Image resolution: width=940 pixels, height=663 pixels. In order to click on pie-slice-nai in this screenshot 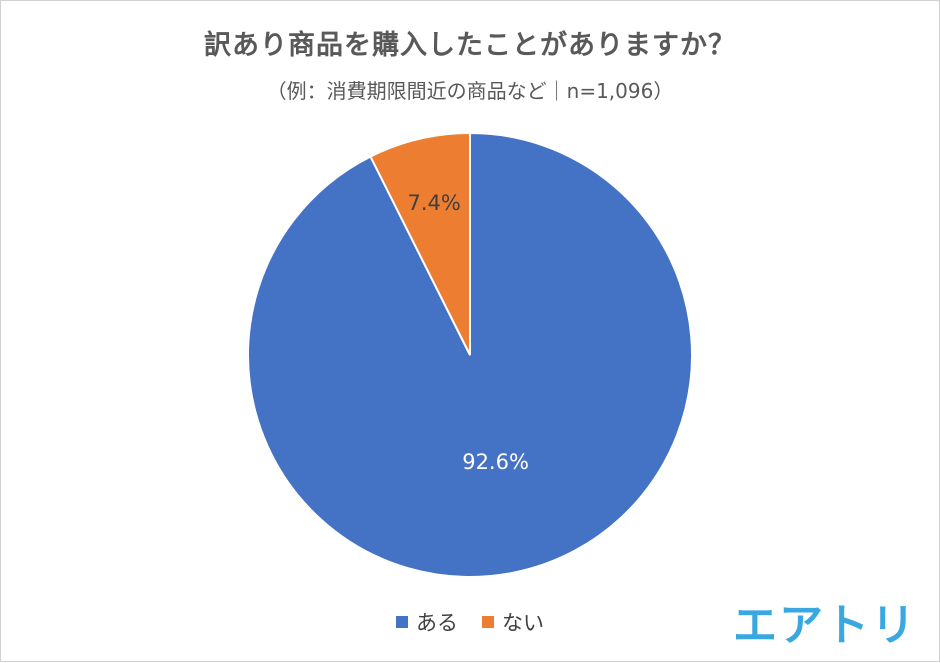, I will do `click(420, 243)`.